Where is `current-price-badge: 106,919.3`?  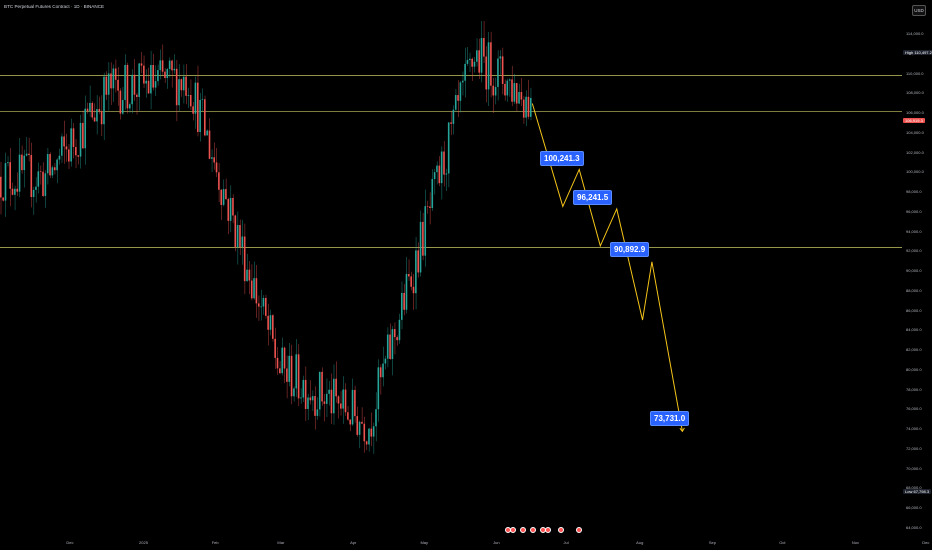
current-price-badge: 106,919.3 is located at coordinates (914, 120).